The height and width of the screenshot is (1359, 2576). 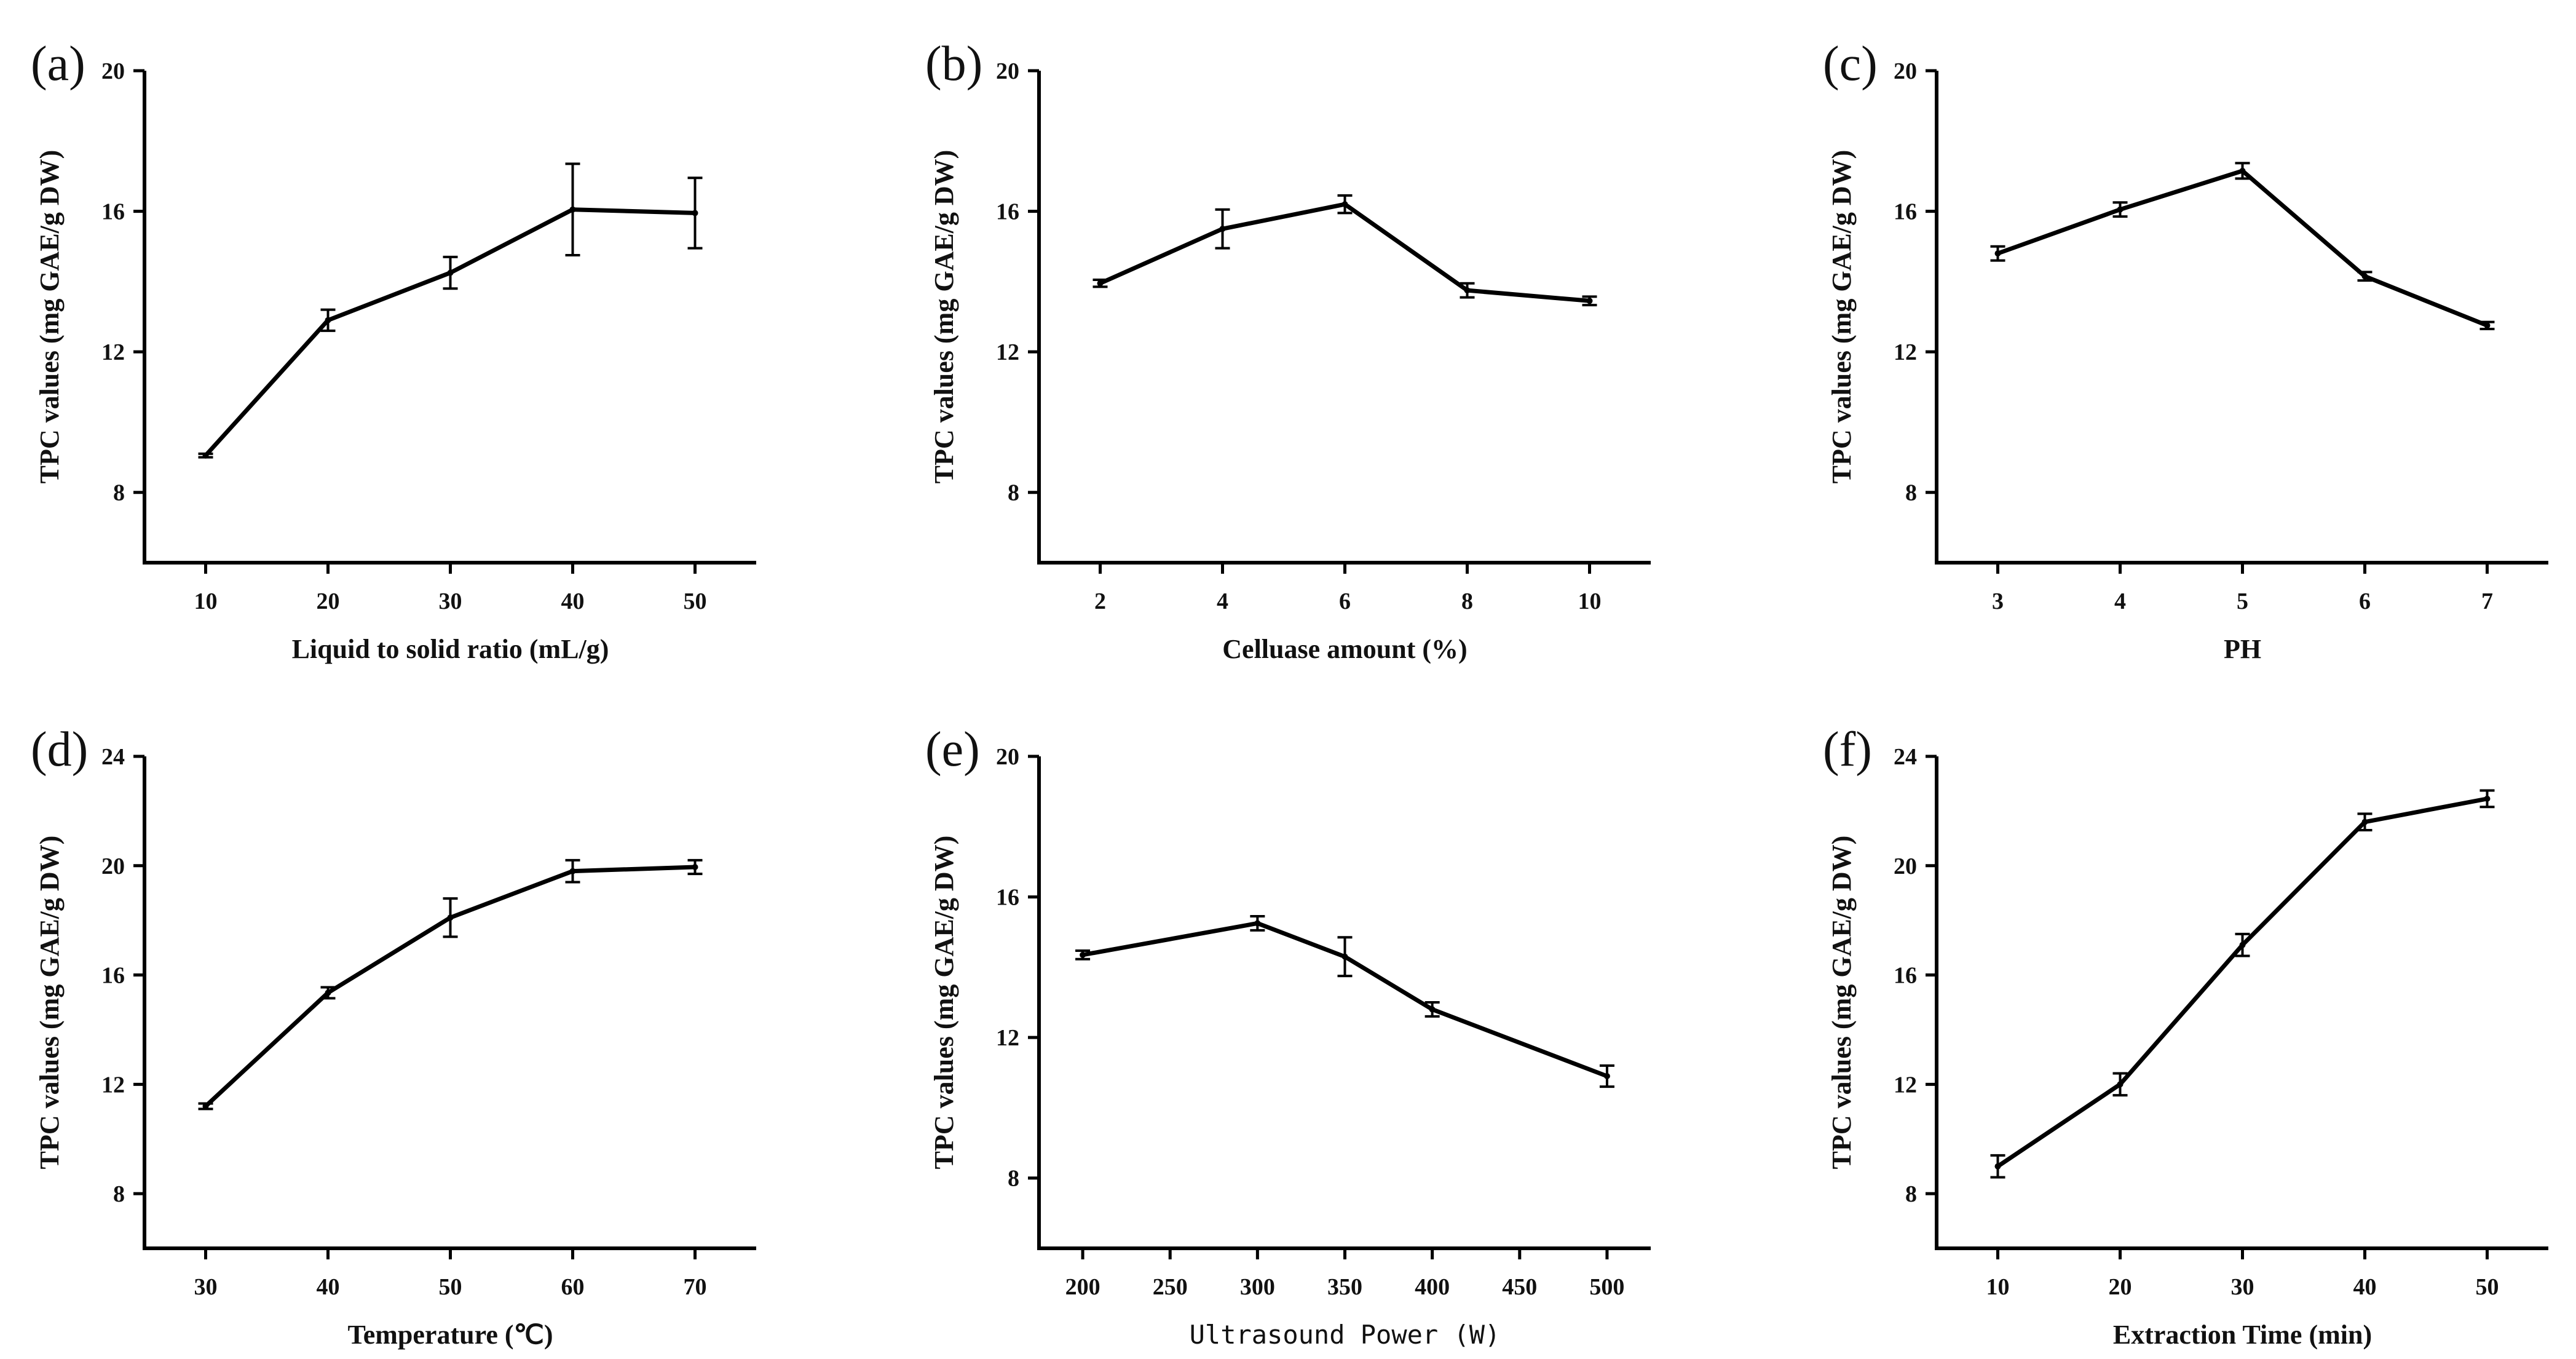 What do you see at coordinates (2242, 649) in the screenshot?
I see `x-axis-title: PH` at bounding box center [2242, 649].